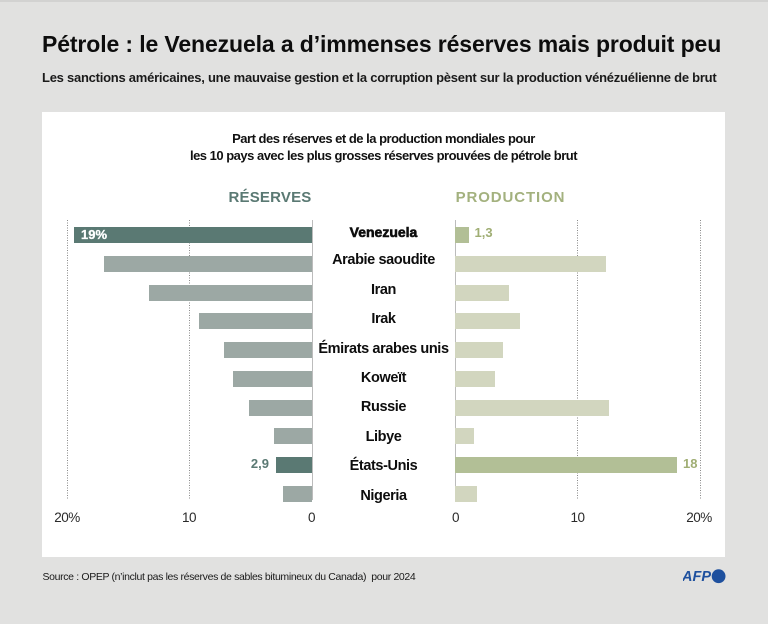 The width and height of the screenshot is (768, 624). Describe the element at coordinates (697, 576) in the screenshot. I see `svg-text: AFP` at that location.